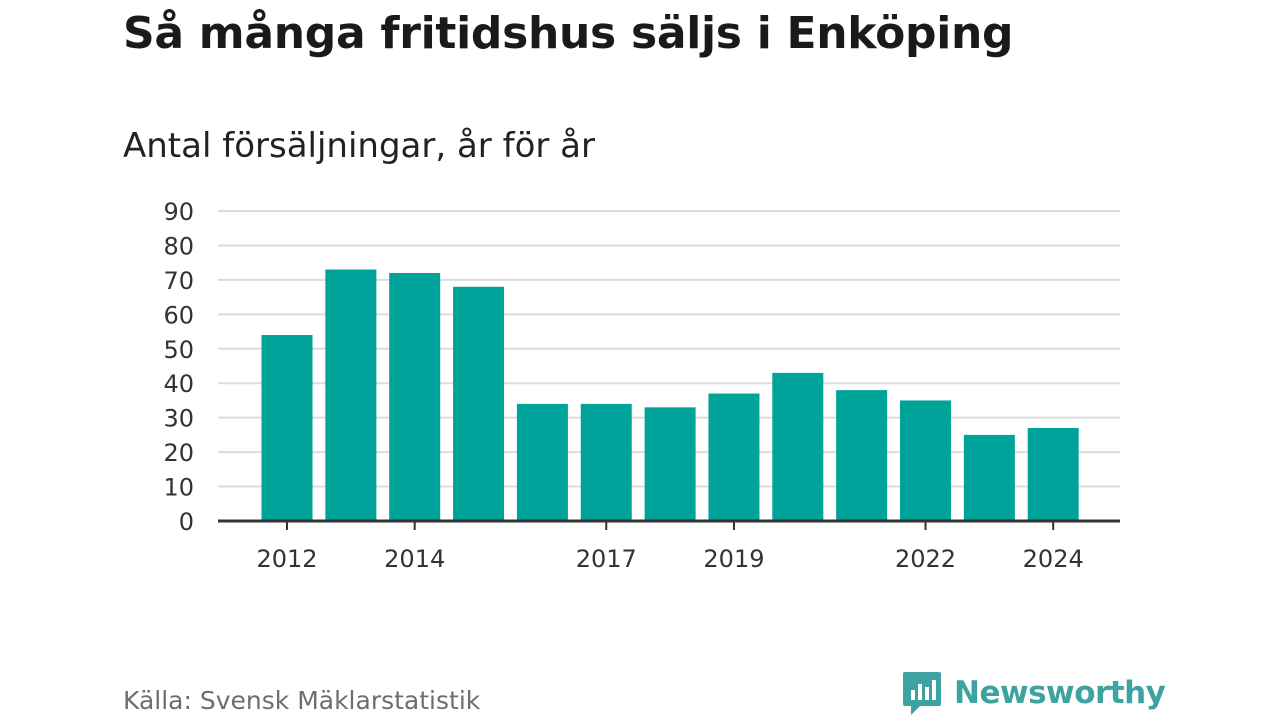 This screenshot has height=720, width=1280. Describe the element at coordinates (178, 419) in the screenshot. I see `y-tick-label: 30` at that location.